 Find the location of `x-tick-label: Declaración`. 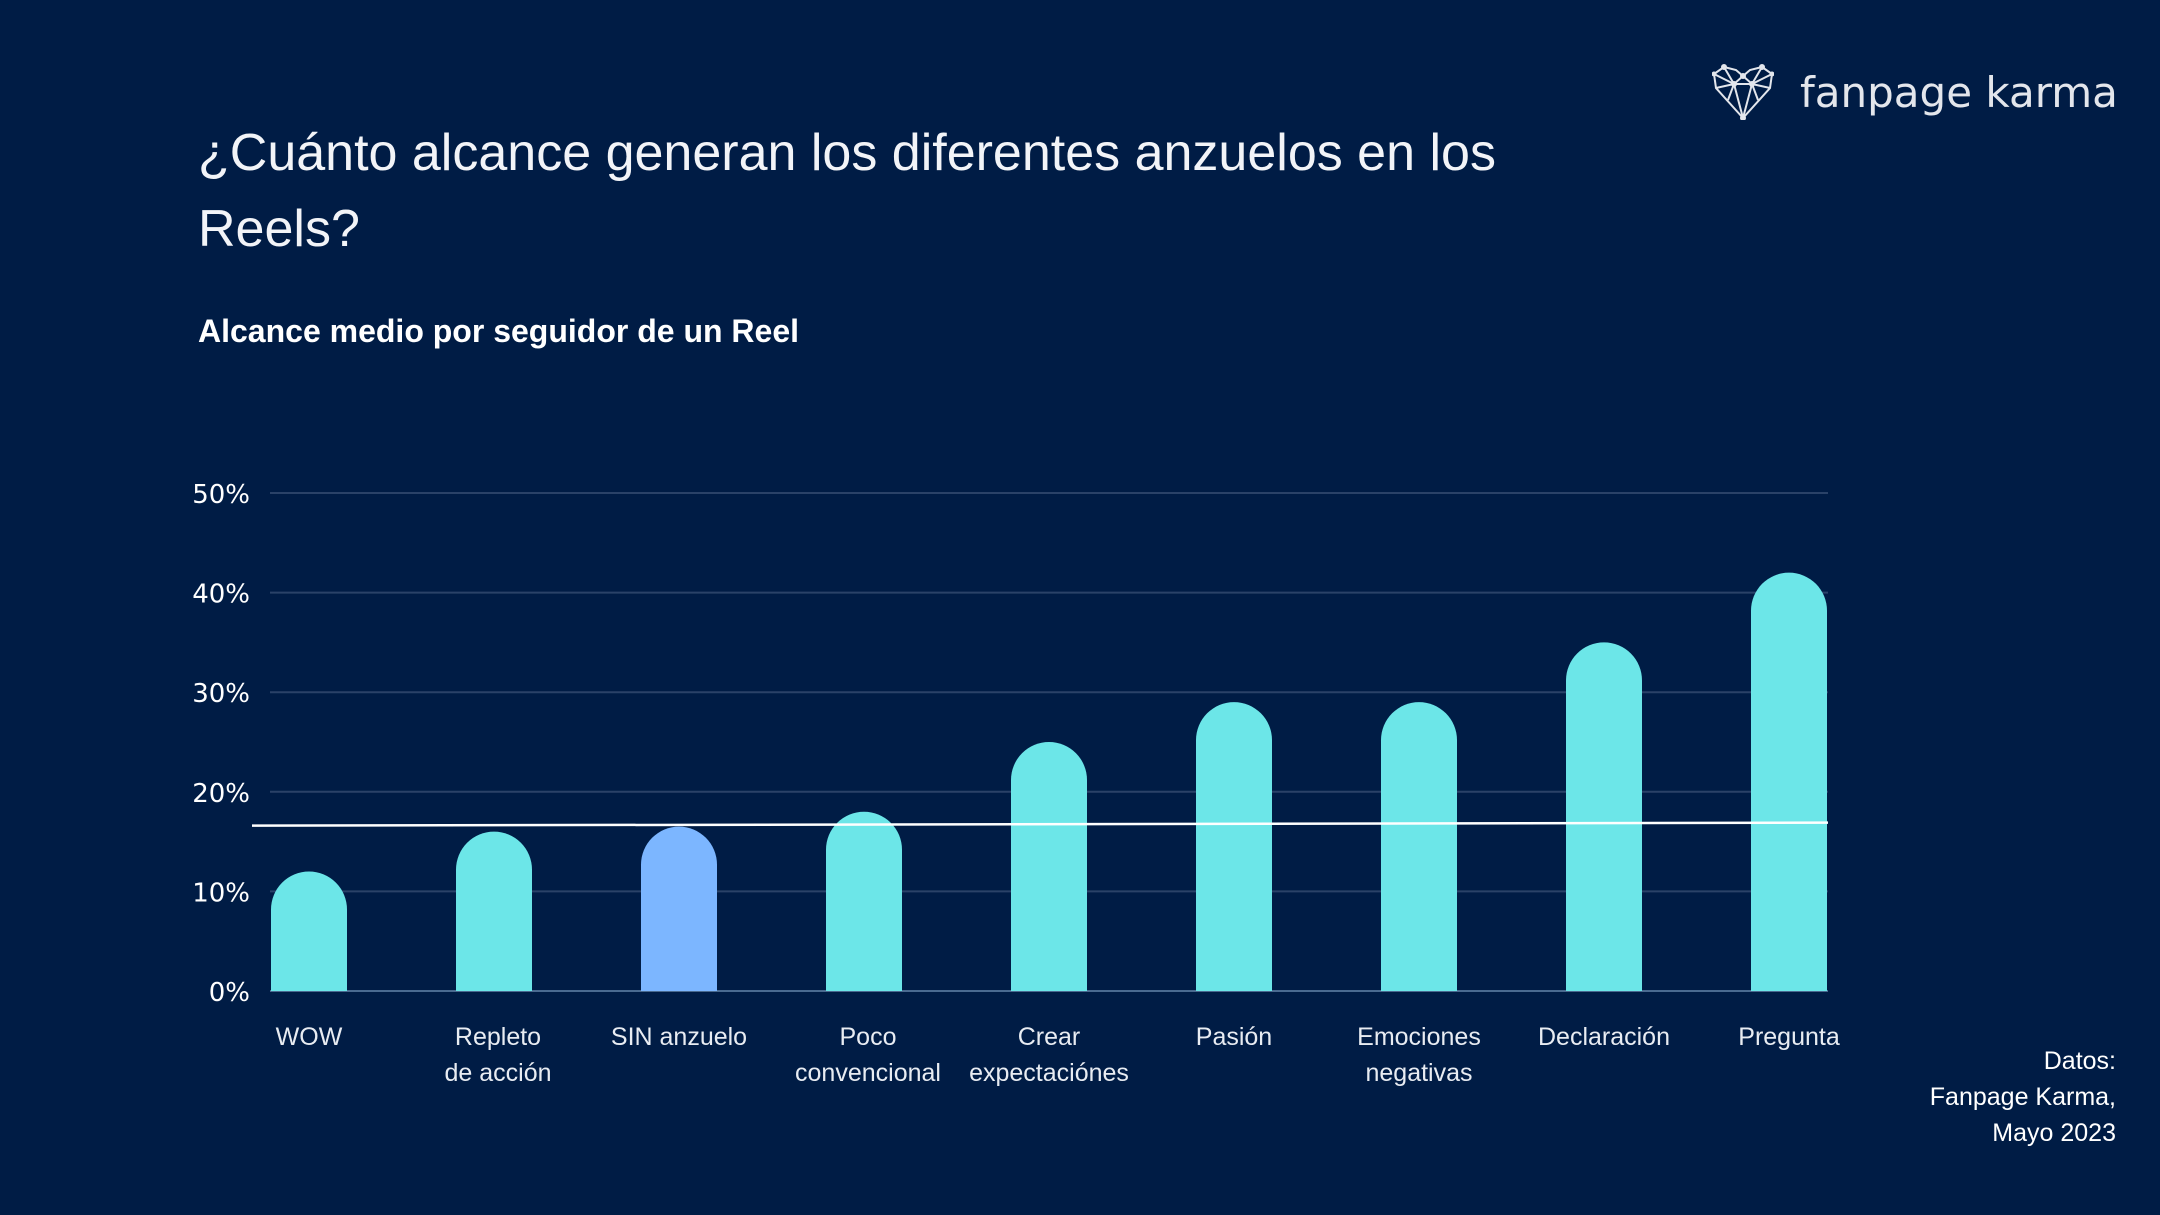

x-tick-label: Declaración is located at coordinates (1604, 1037).